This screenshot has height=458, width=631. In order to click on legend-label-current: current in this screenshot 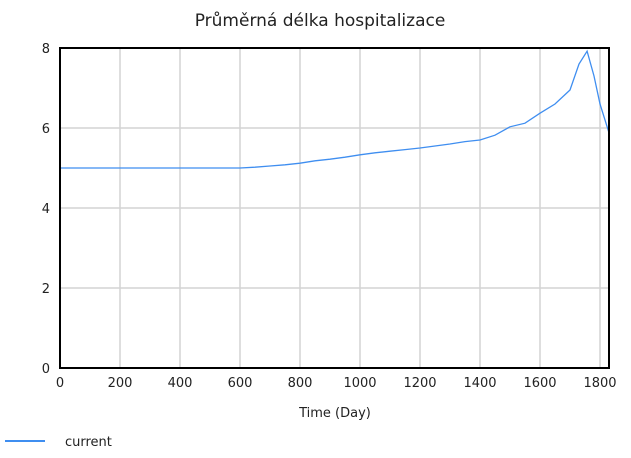, I will do `click(88, 442)`.